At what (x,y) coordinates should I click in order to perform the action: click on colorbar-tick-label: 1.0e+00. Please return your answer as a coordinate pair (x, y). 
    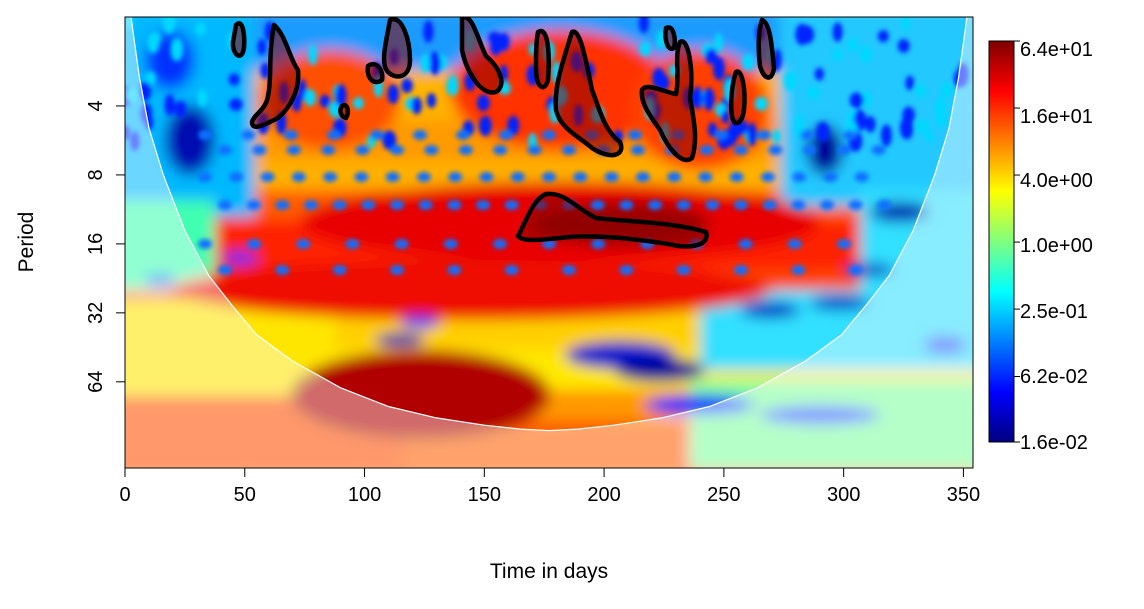
    Looking at the image, I should click on (1056, 246).